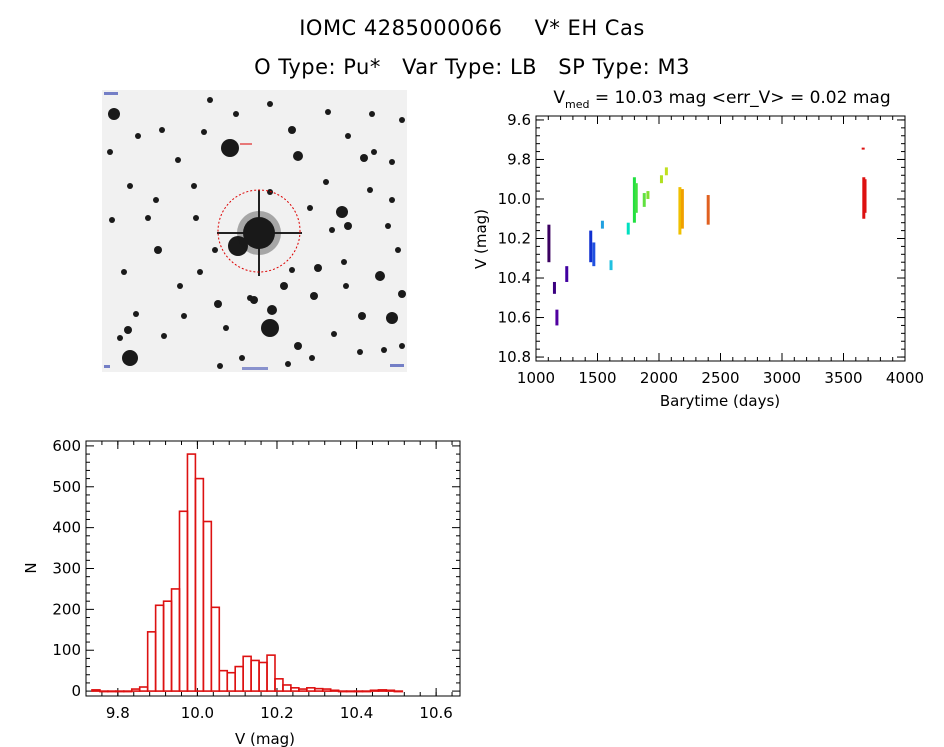 The width and height of the screenshot is (944, 747). I want to click on light-curve-xlabel: Barytime (days), so click(720, 401).